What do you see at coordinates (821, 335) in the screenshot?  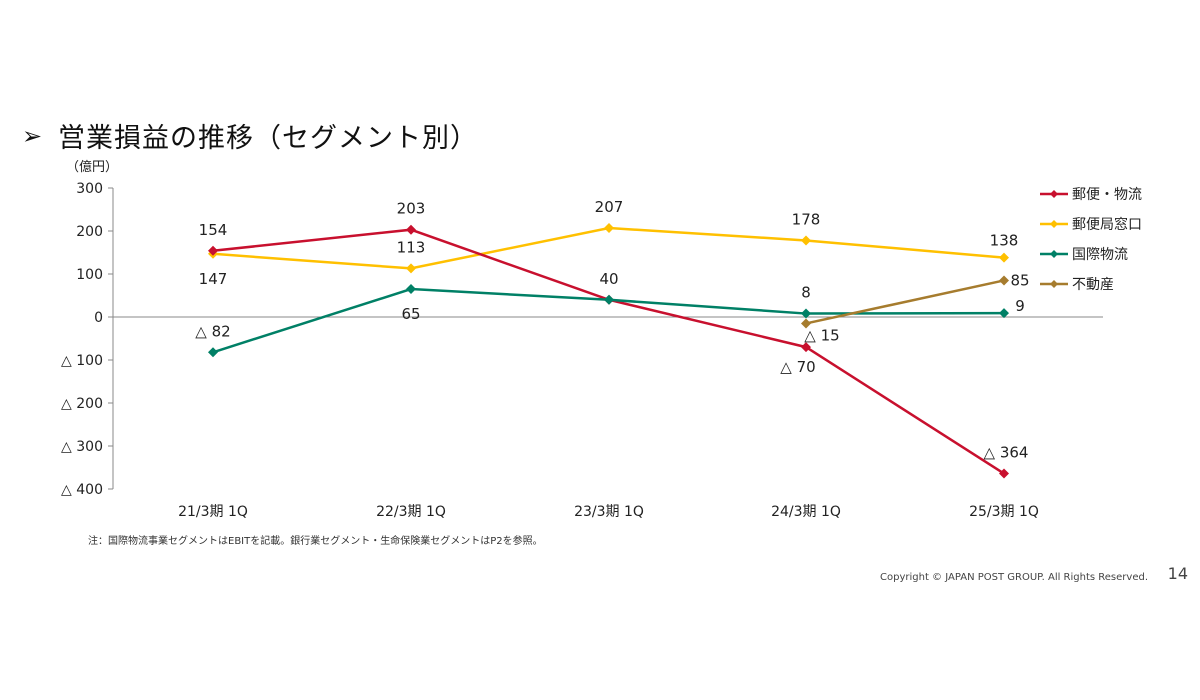 I see `data-label-real-estate: △ 15` at bounding box center [821, 335].